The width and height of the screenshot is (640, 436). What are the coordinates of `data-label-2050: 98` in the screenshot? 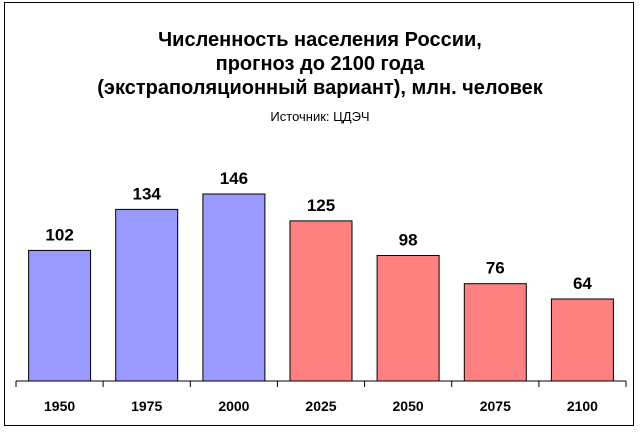 It's located at (408, 240).